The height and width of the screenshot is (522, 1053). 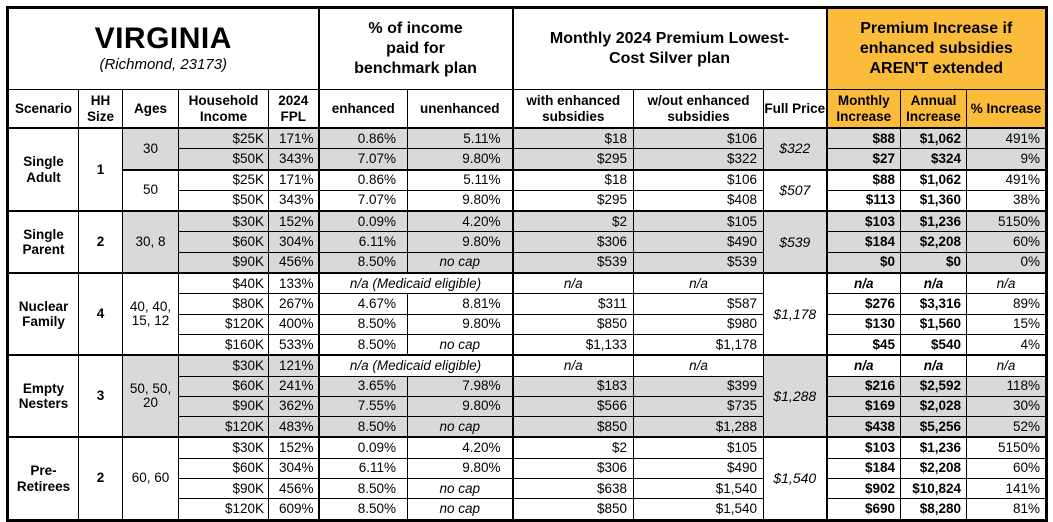 I want to click on cell-pct-increase: 141%, so click(x=1007, y=489).